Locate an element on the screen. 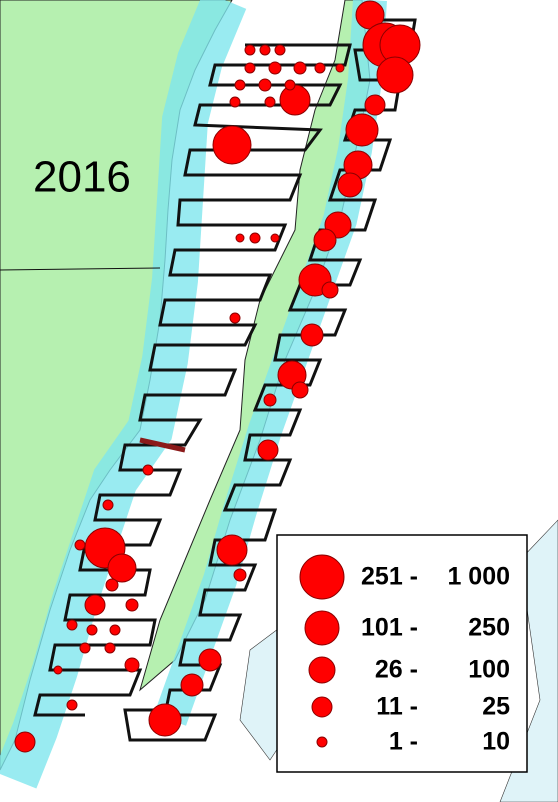 This screenshot has width=558, height=802. legend-from: 26 - is located at coordinates (396, 670).